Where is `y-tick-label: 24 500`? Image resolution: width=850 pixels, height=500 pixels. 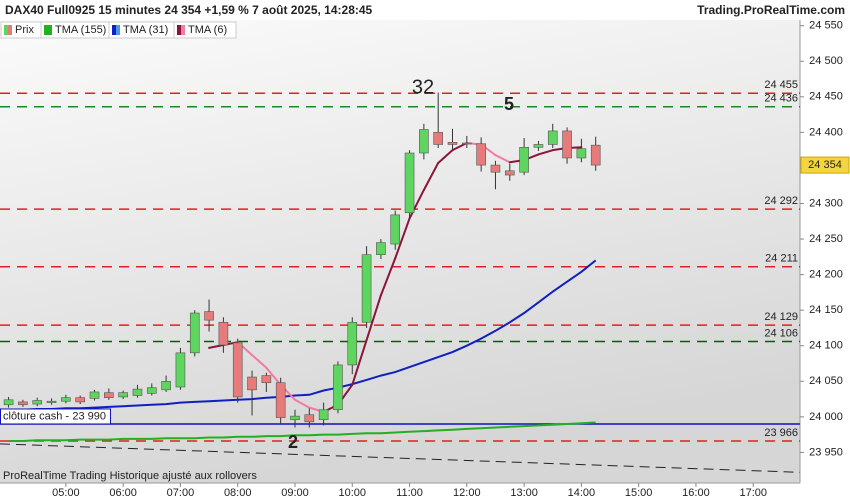 y-tick-label: 24 500 is located at coordinates (826, 61).